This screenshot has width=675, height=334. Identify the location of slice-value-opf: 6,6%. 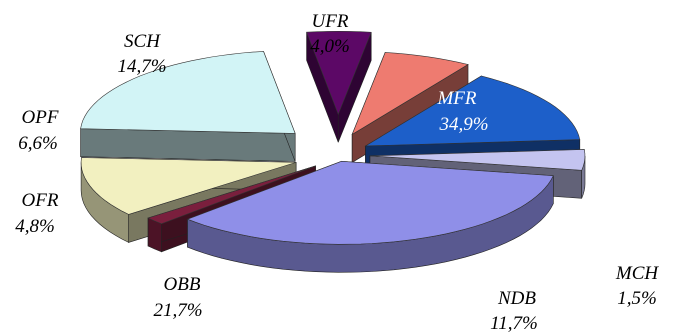
(38, 143).